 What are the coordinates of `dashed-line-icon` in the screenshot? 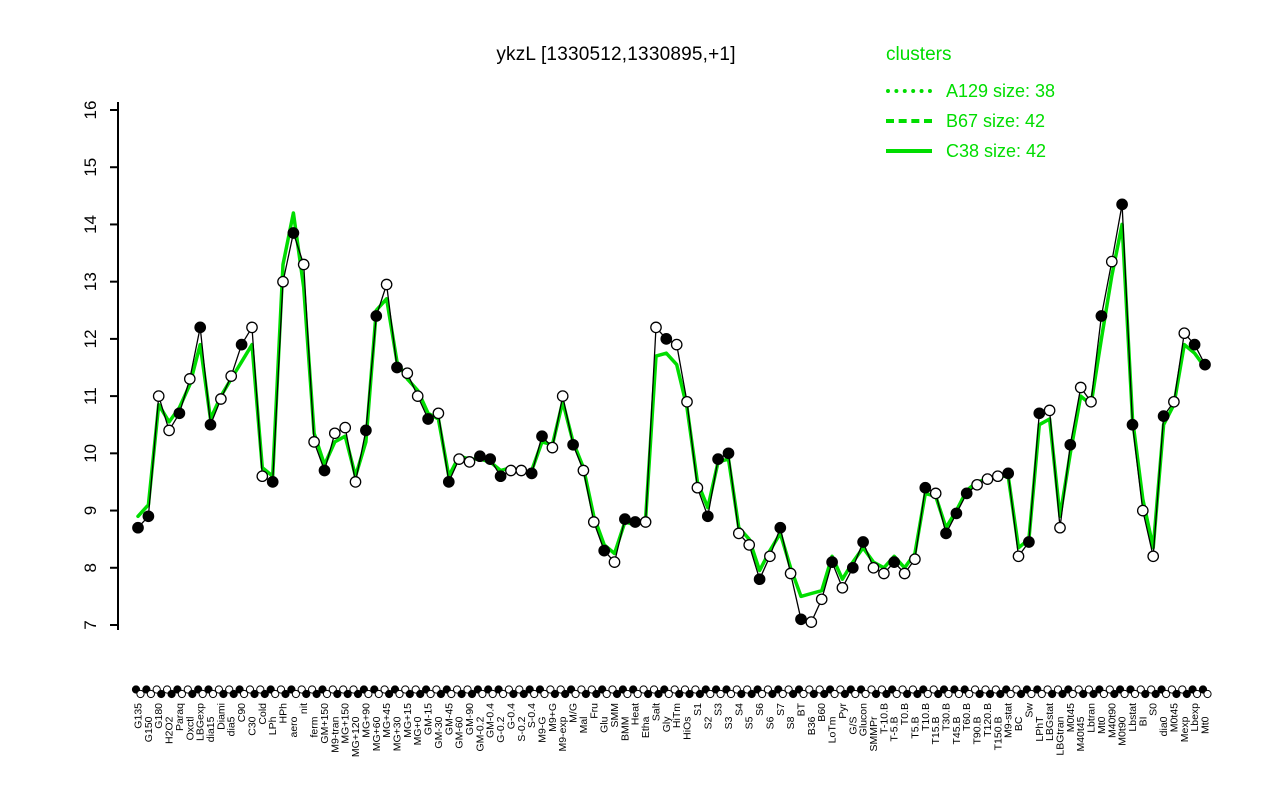 It's located at (909, 121).